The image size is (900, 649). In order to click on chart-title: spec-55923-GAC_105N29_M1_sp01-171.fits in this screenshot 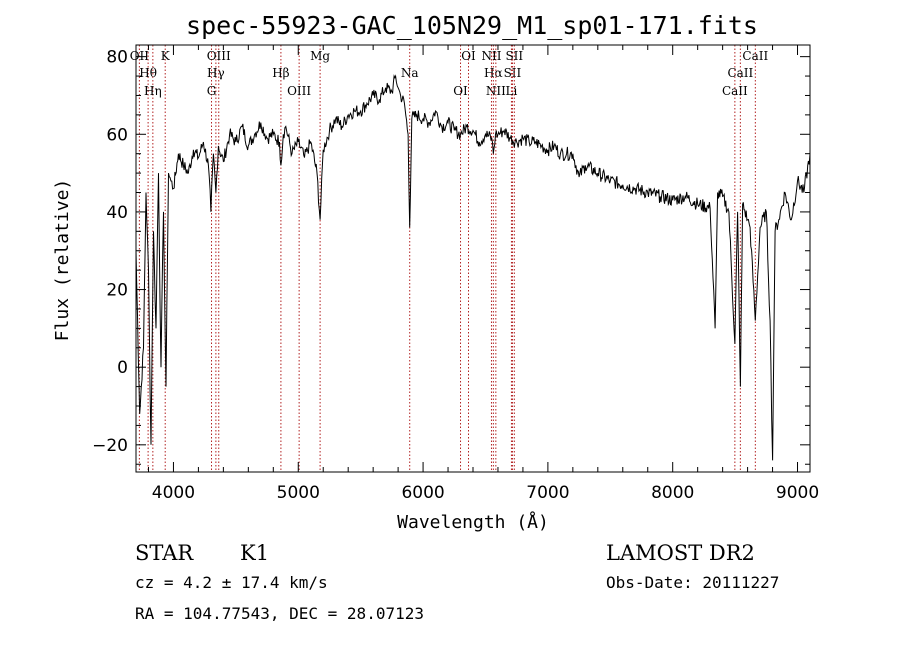, I will do `click(472, 25)`.